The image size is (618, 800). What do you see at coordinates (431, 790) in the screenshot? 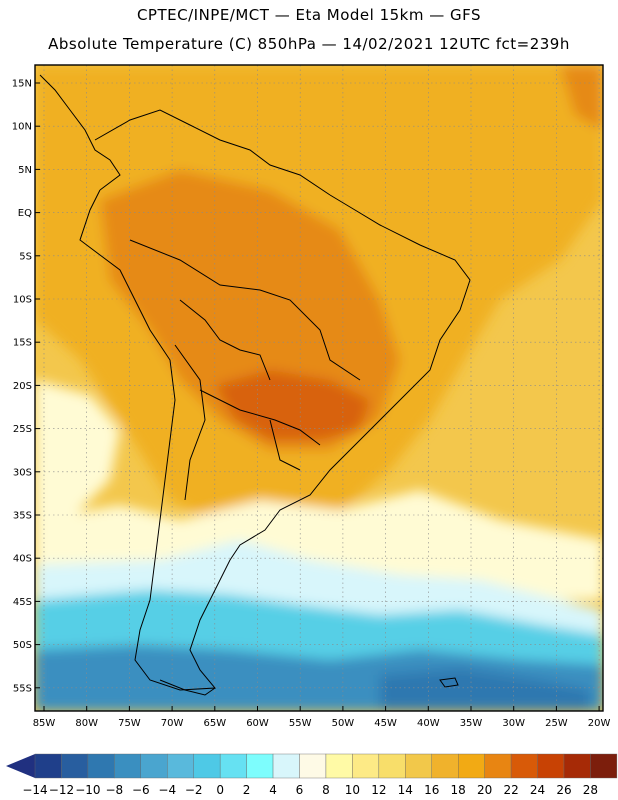
I see `legend-label: 16` at bounding box center [431, 790].